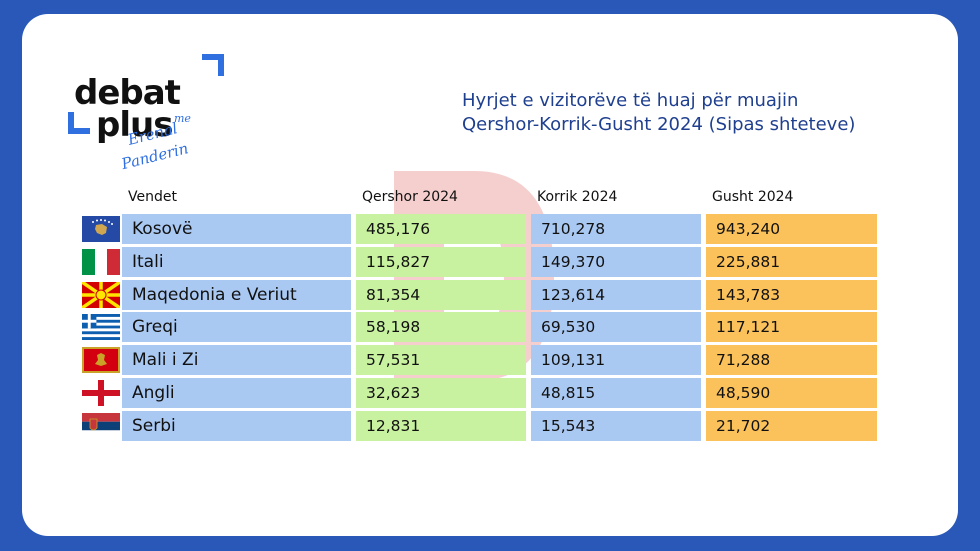 This screenshot has height=551, width=980. I want to click on serbia-flag-icon, so click(101, 425).